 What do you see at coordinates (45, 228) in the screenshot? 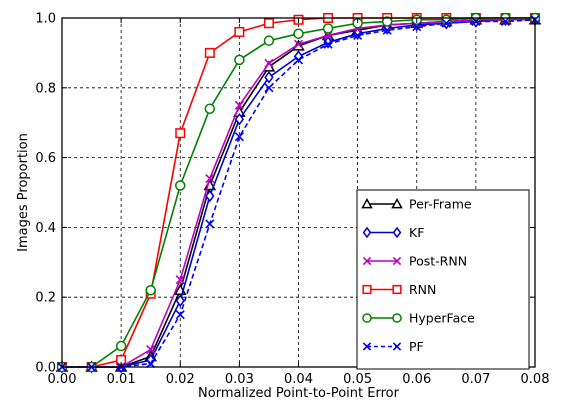
I see `y-tick-label: 0.4` at bounding box center [45, 228].